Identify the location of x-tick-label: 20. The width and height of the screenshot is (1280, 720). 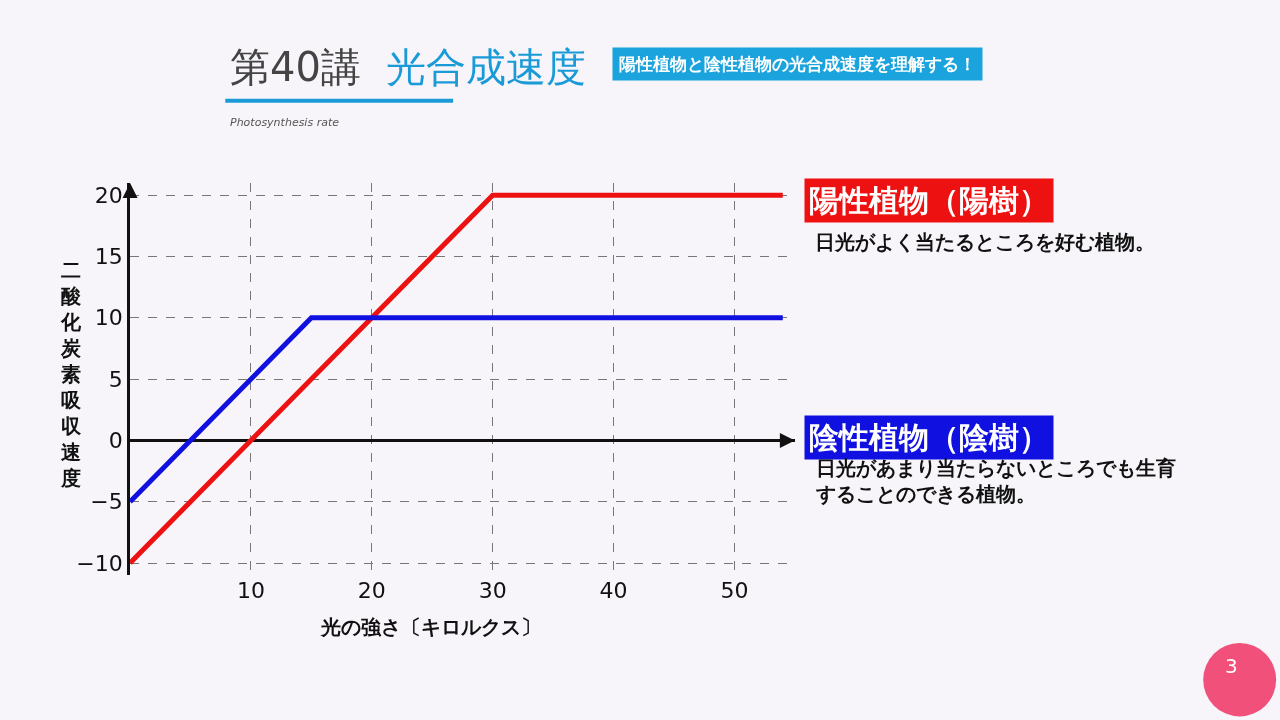
(371, 591).